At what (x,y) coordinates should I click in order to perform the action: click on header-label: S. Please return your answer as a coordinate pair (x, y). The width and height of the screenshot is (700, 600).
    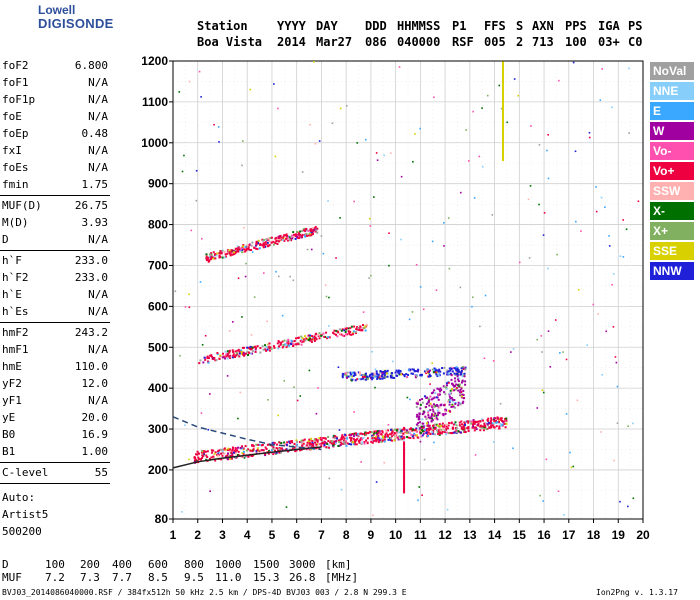
    Looking at the image, I should click on (520, 26).